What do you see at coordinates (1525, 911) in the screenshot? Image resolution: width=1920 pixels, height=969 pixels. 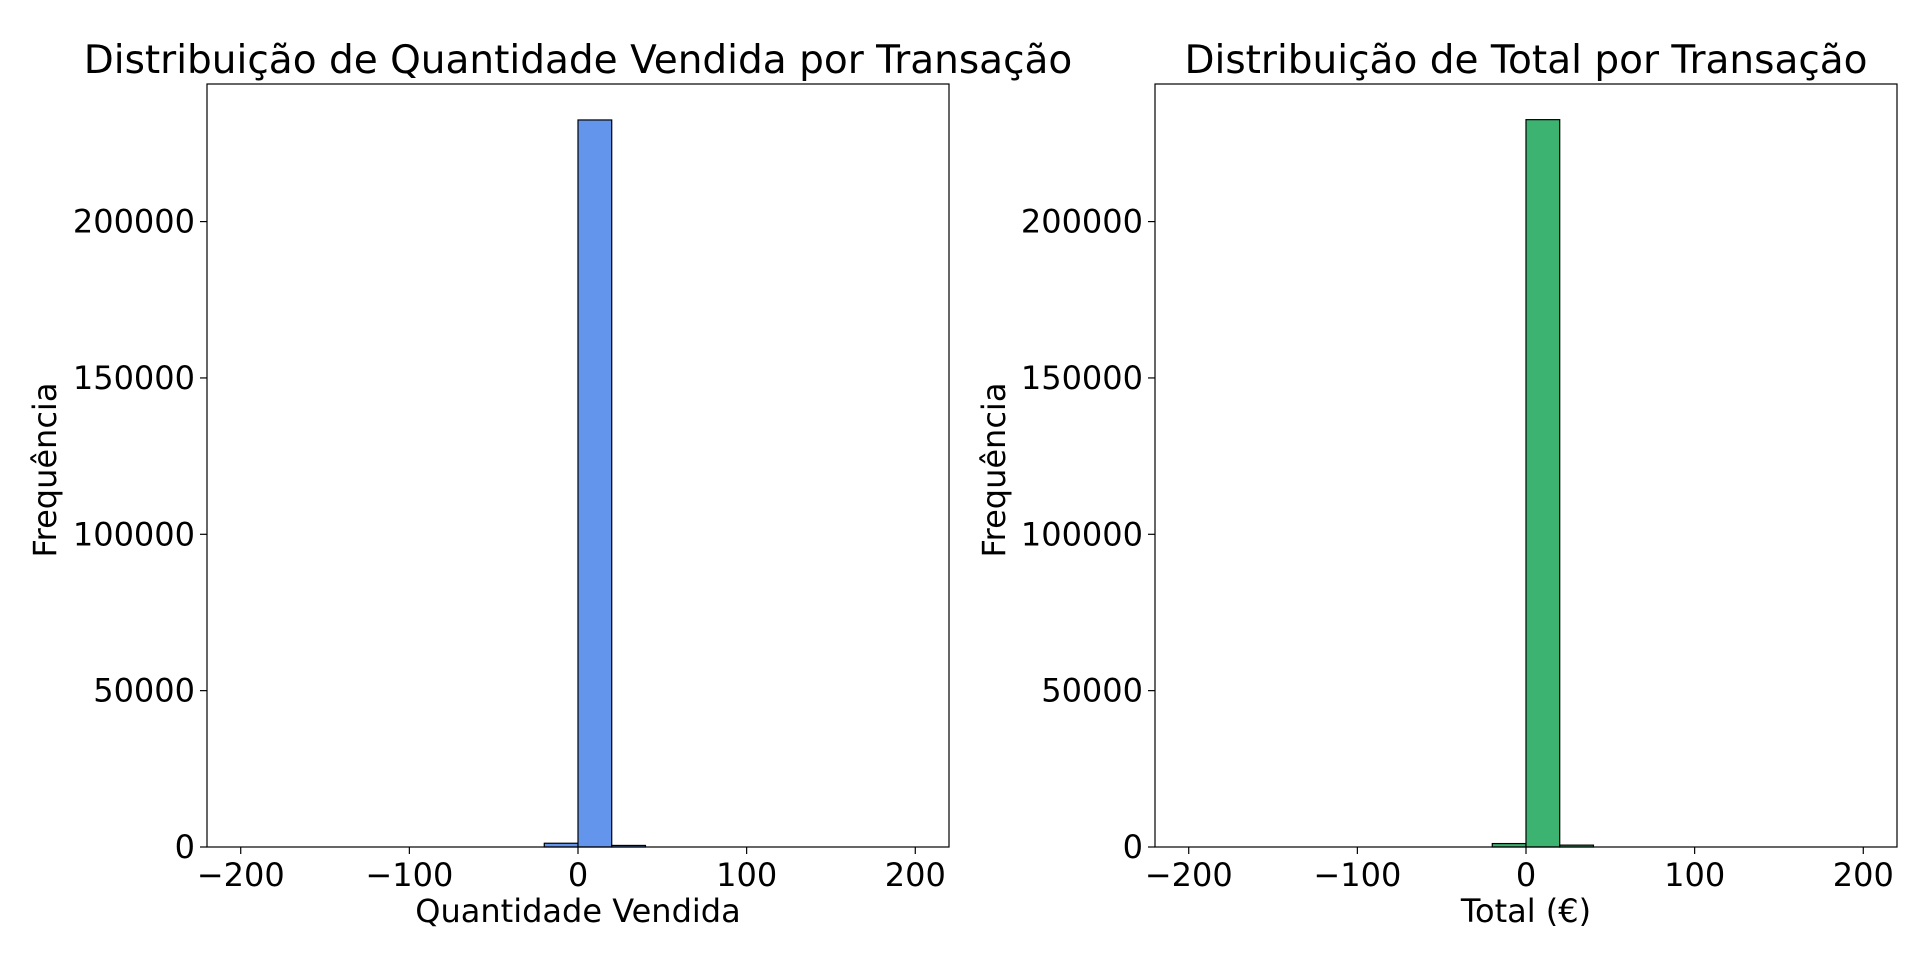 I see `x-axis-label: Total (€)` at bounding box center [1525, 911].